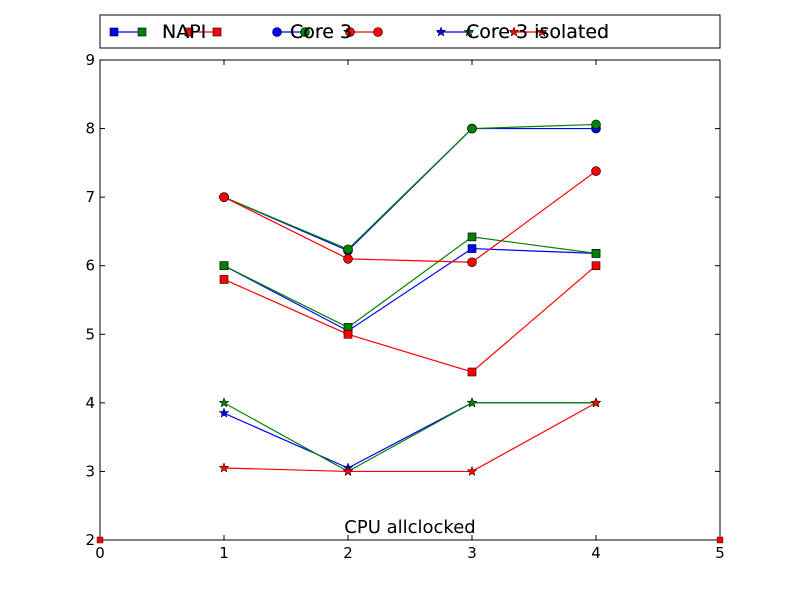 This screenshot has width=800, height=600. What do you see at coordinates (90, 60) in the screenshot?
I see `y-tick-label: 9` at bounding box center [90, 60].